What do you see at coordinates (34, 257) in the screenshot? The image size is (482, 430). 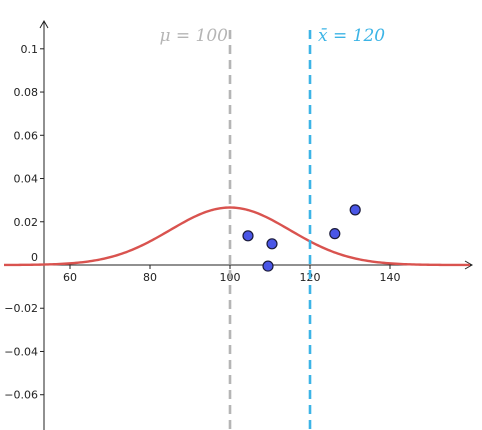 I see `y-tick-label: 0` at bounding box center [34, 257].